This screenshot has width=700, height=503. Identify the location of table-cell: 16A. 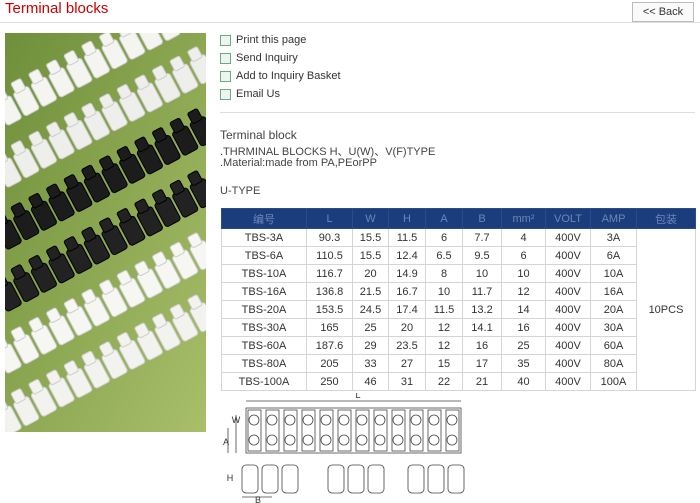
(613, 291).